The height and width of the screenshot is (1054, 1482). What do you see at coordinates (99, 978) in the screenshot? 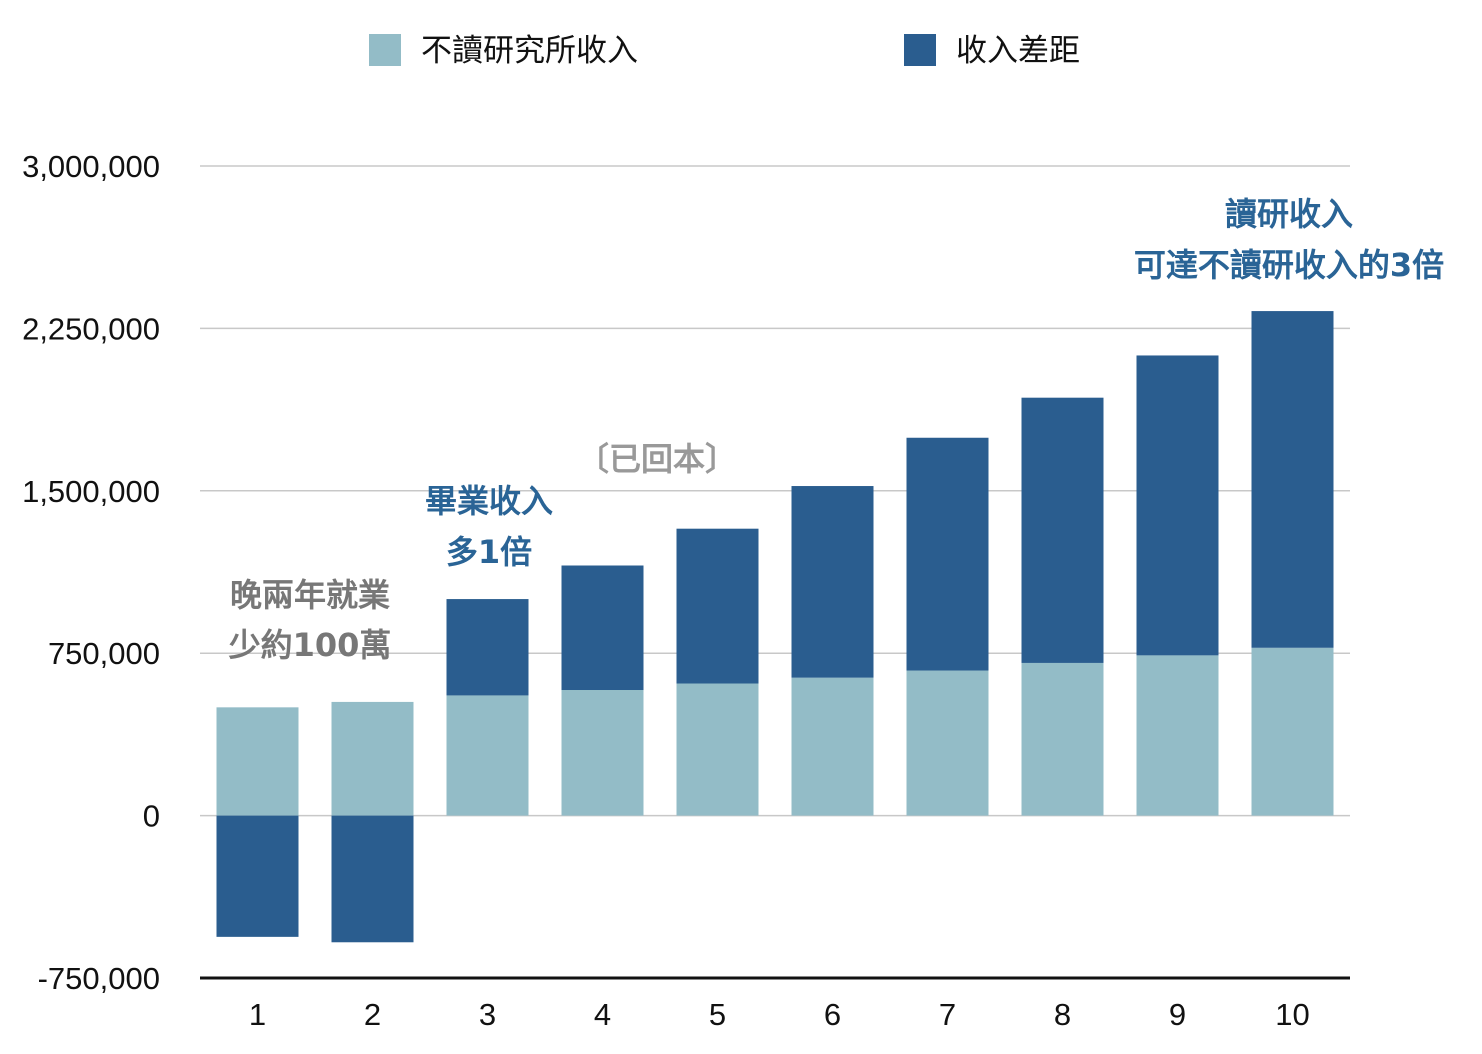
I see `y-tick-label: -750,000` at bounding box center [99, 978].